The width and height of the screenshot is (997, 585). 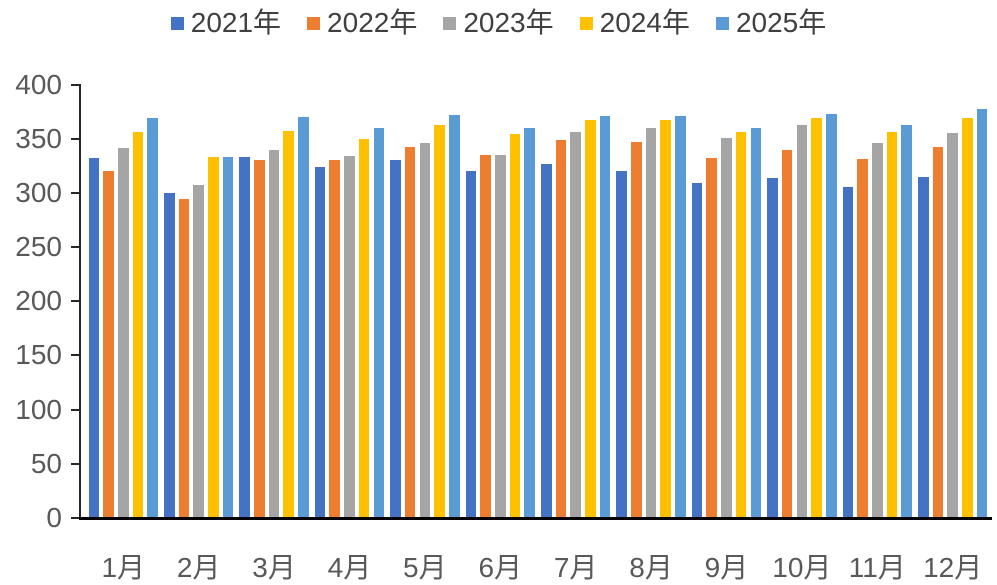 I want to click on bar-2023年-2月, so click(x=198, y=351).